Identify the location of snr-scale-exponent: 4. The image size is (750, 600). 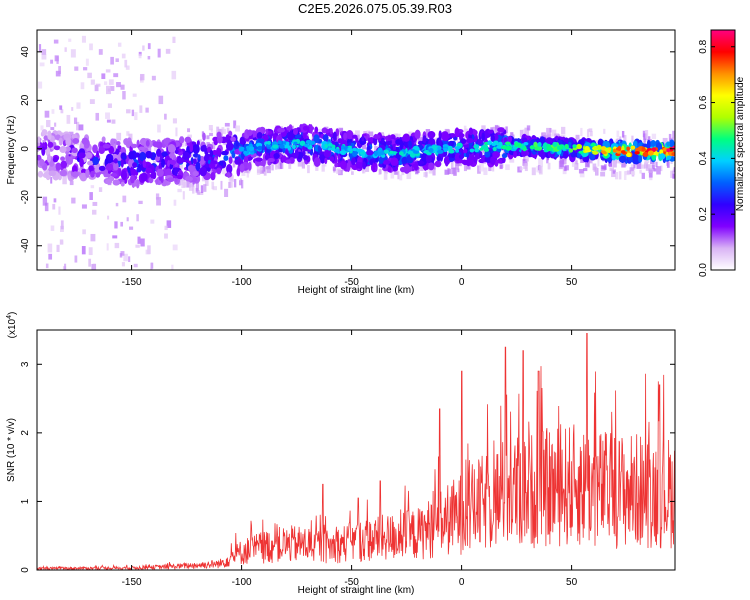
(9, 317).